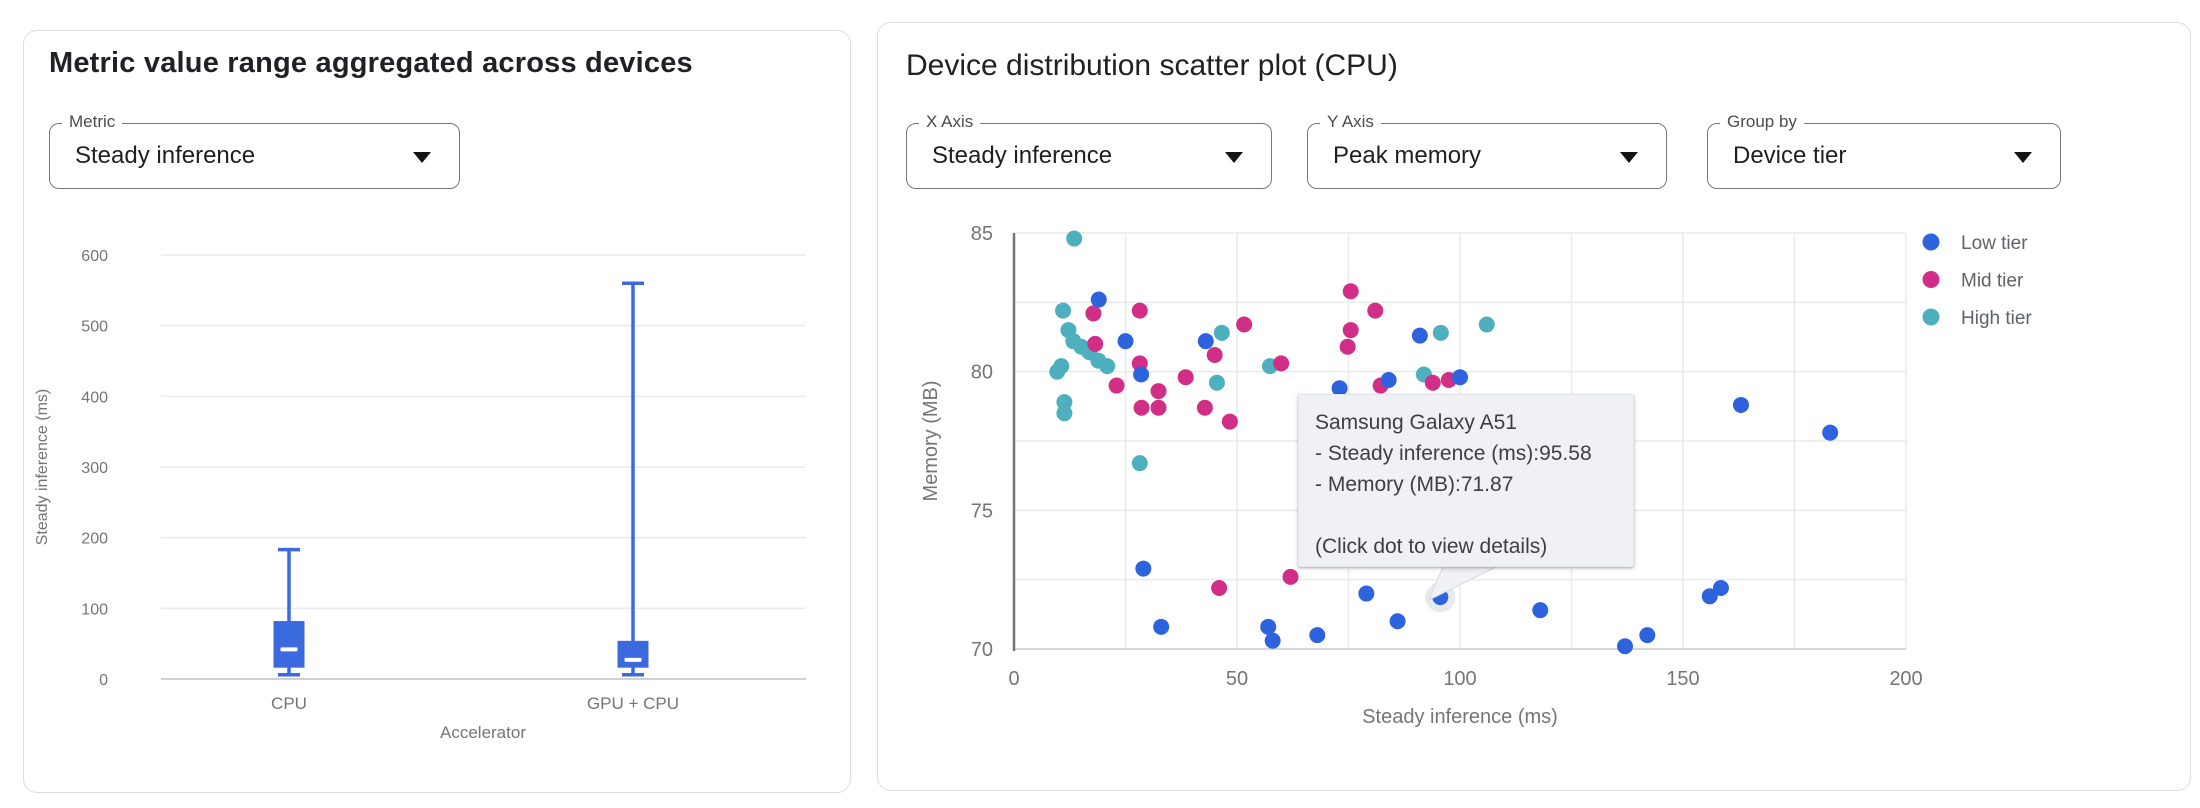 Image resolution: width=2200 pixels, height=808 pixels. Describe the element at coordinates (1790, 155) in the screenshot. I see `group-by-dropdown-value: Device tier` at that location.